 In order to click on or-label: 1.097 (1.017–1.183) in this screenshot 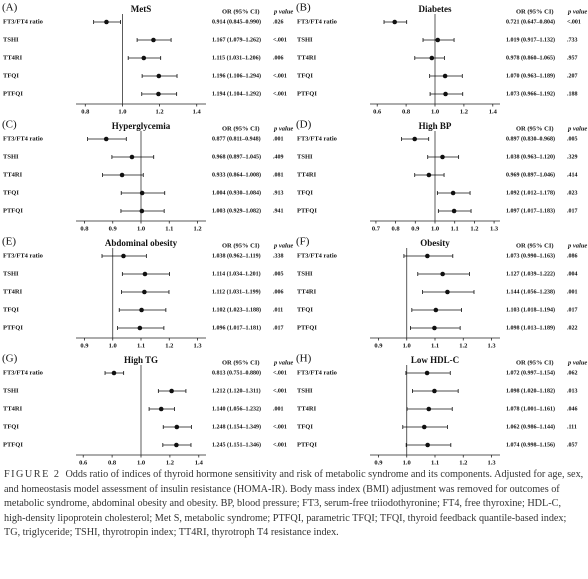, I will do `click(530, 210)`.